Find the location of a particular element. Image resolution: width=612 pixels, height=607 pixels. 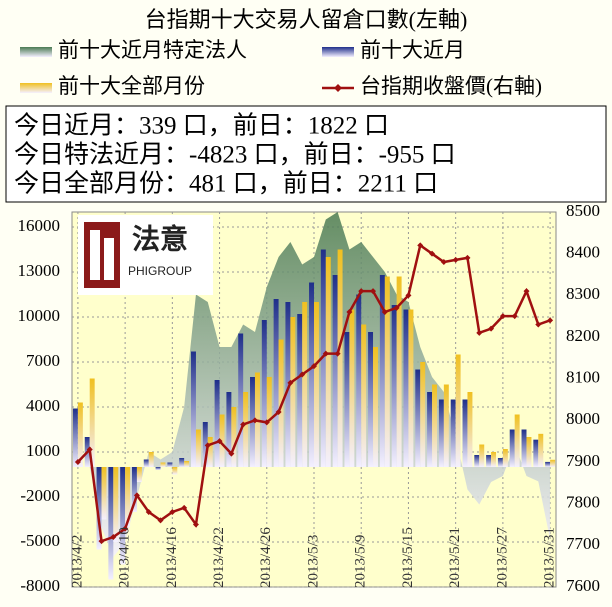

y2-tick-label: 7600 is located at coordinates (583, 585).